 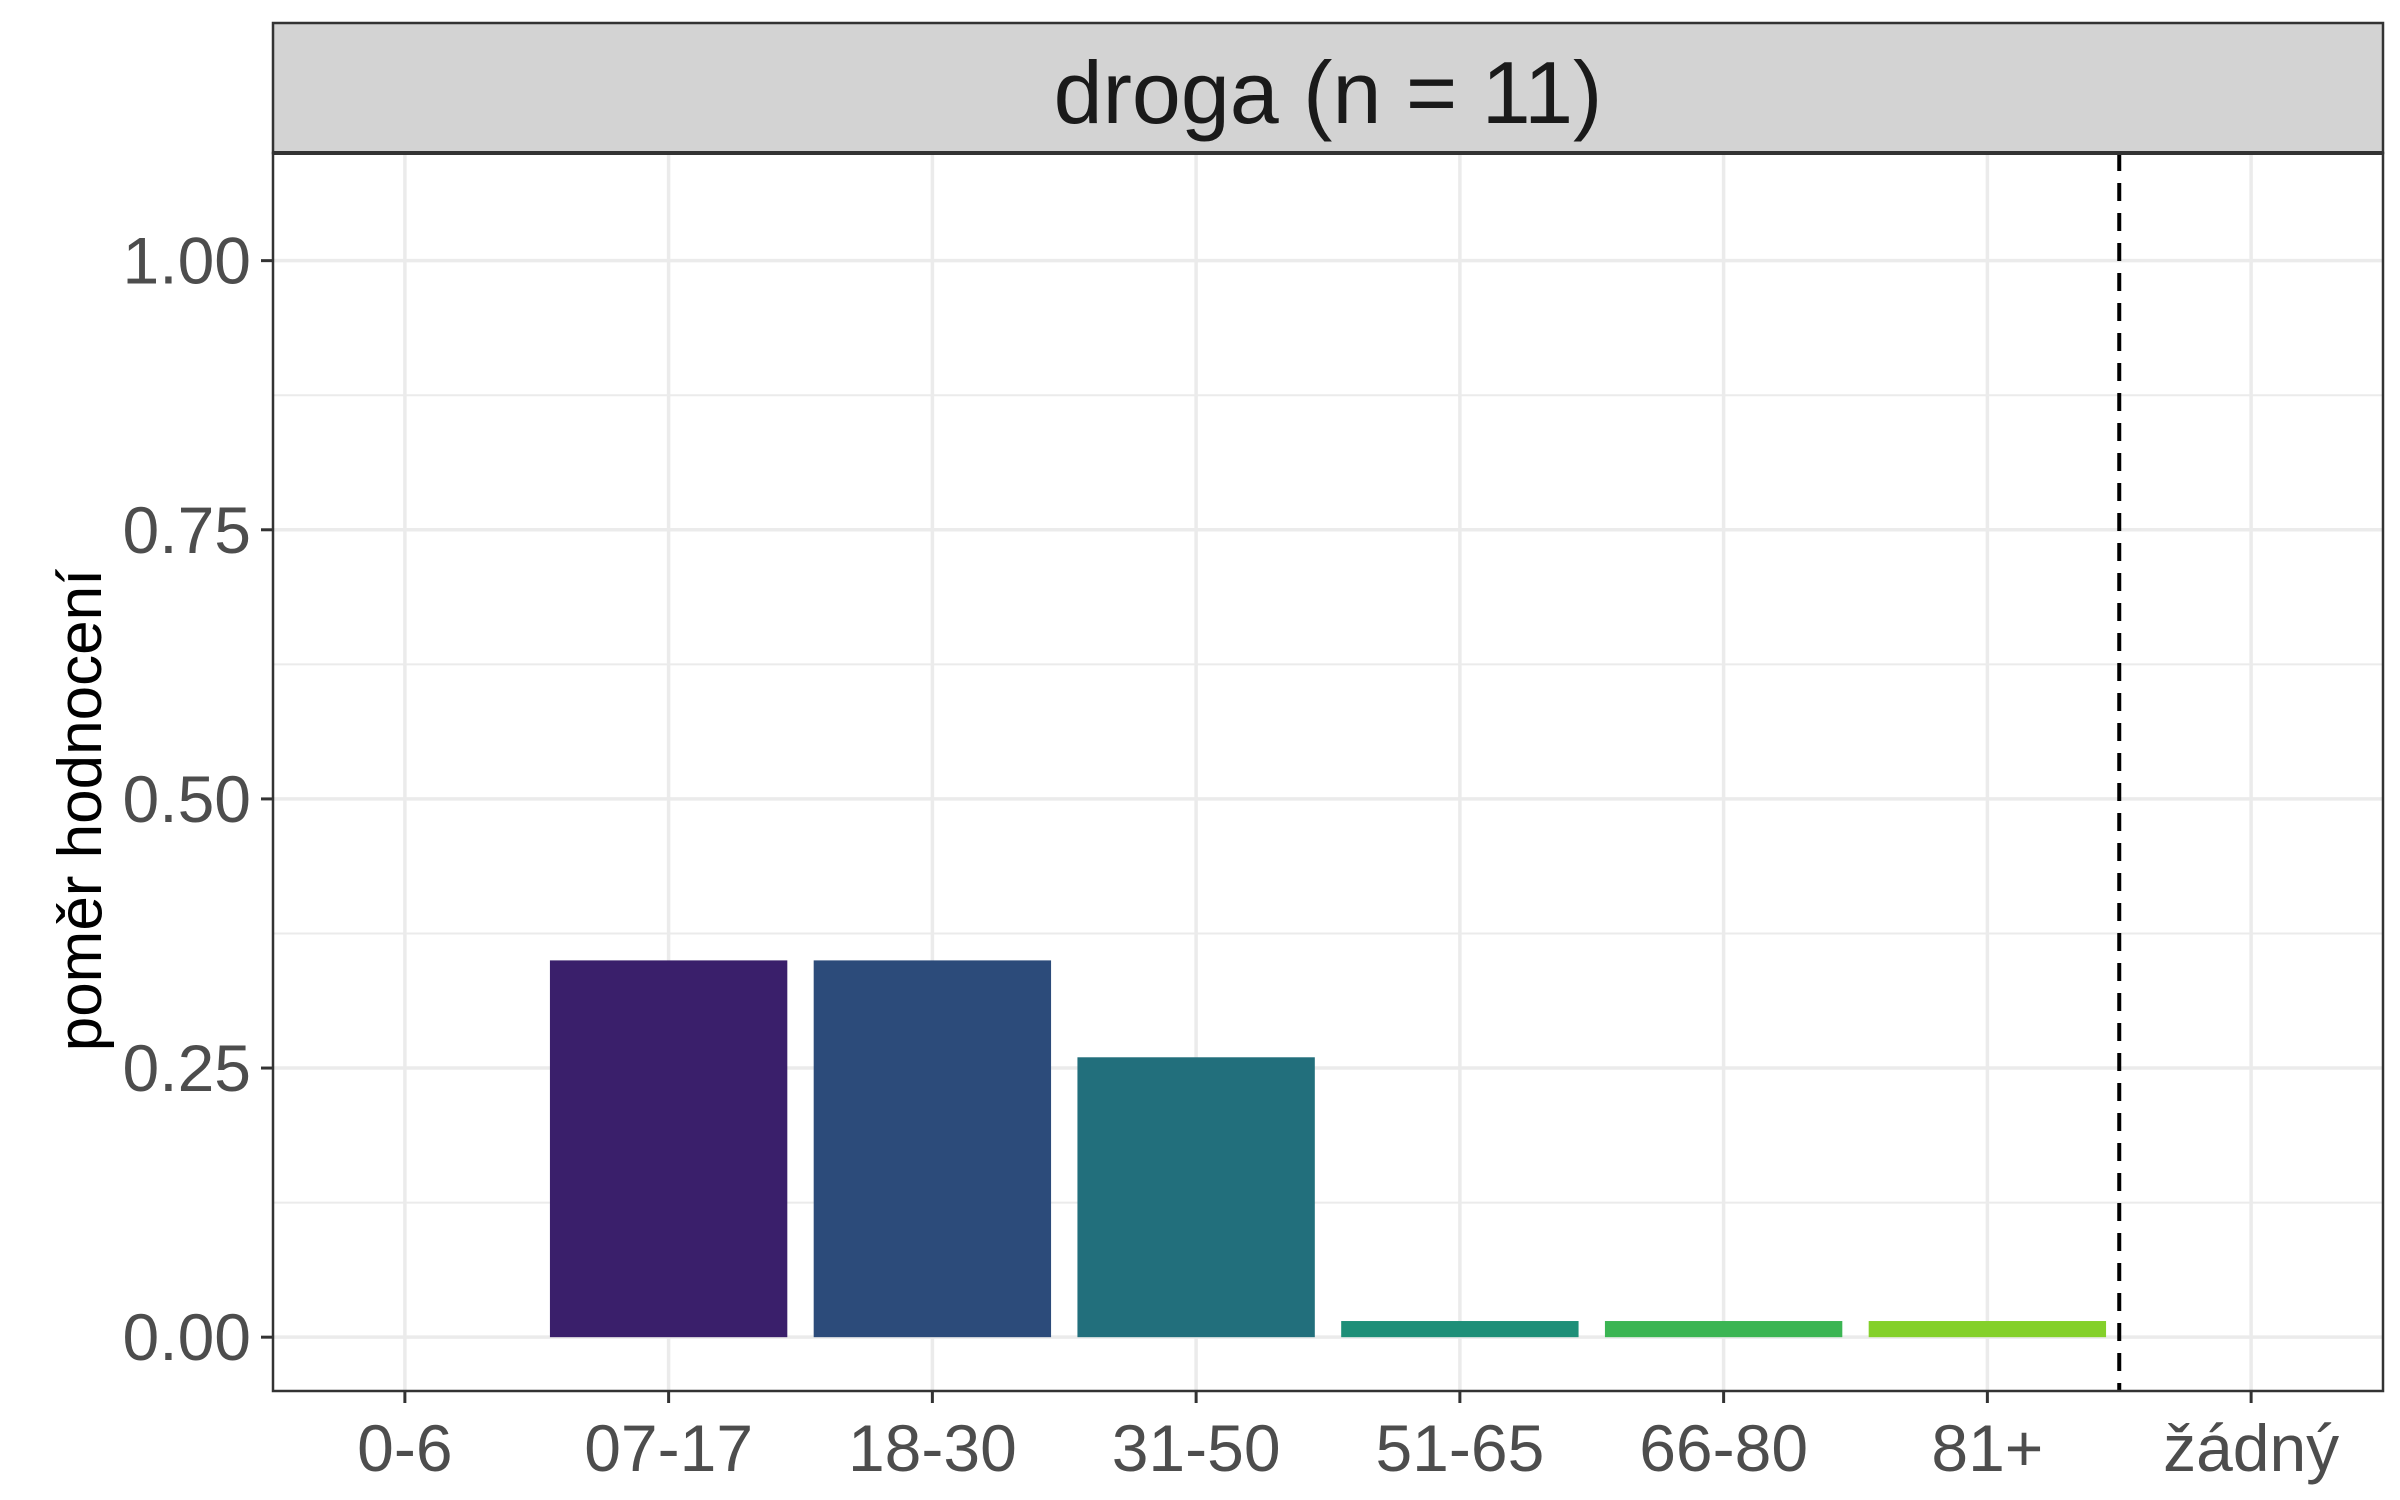 I want to click on y-axis-ticks: 0.00 0.25 0.50 0.75 1.00, so click(x=198, y=799).